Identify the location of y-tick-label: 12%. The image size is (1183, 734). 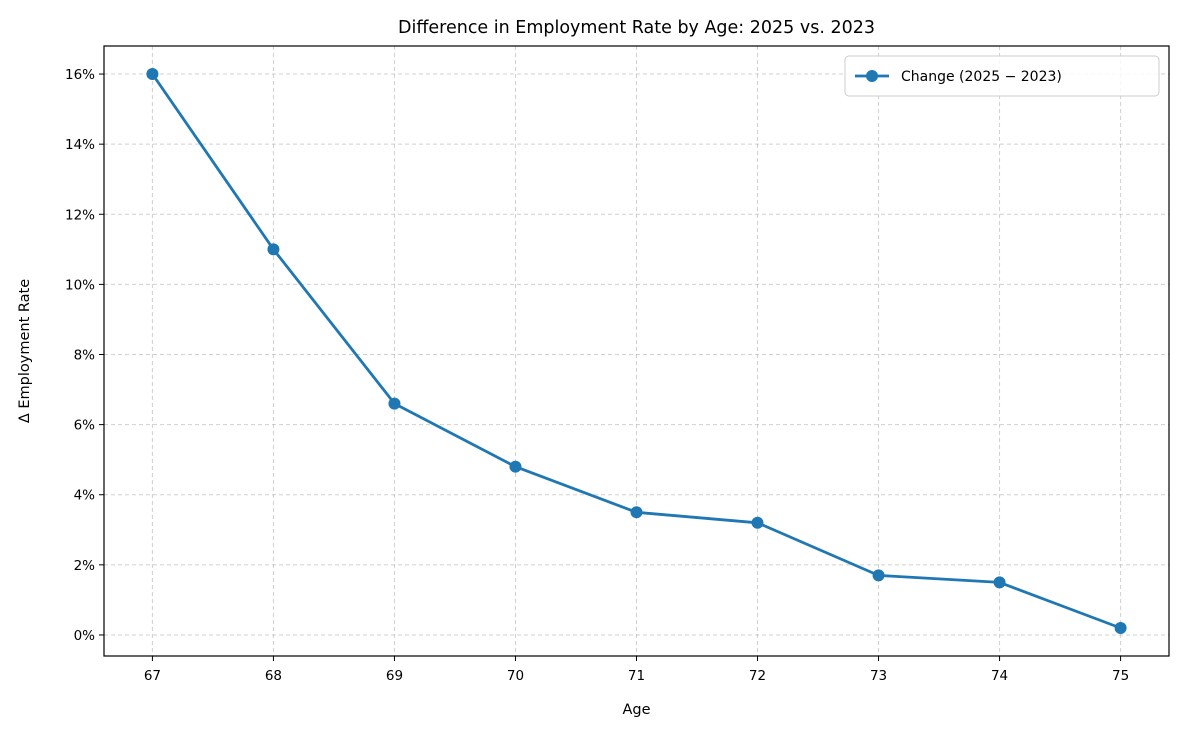
(80, 215).